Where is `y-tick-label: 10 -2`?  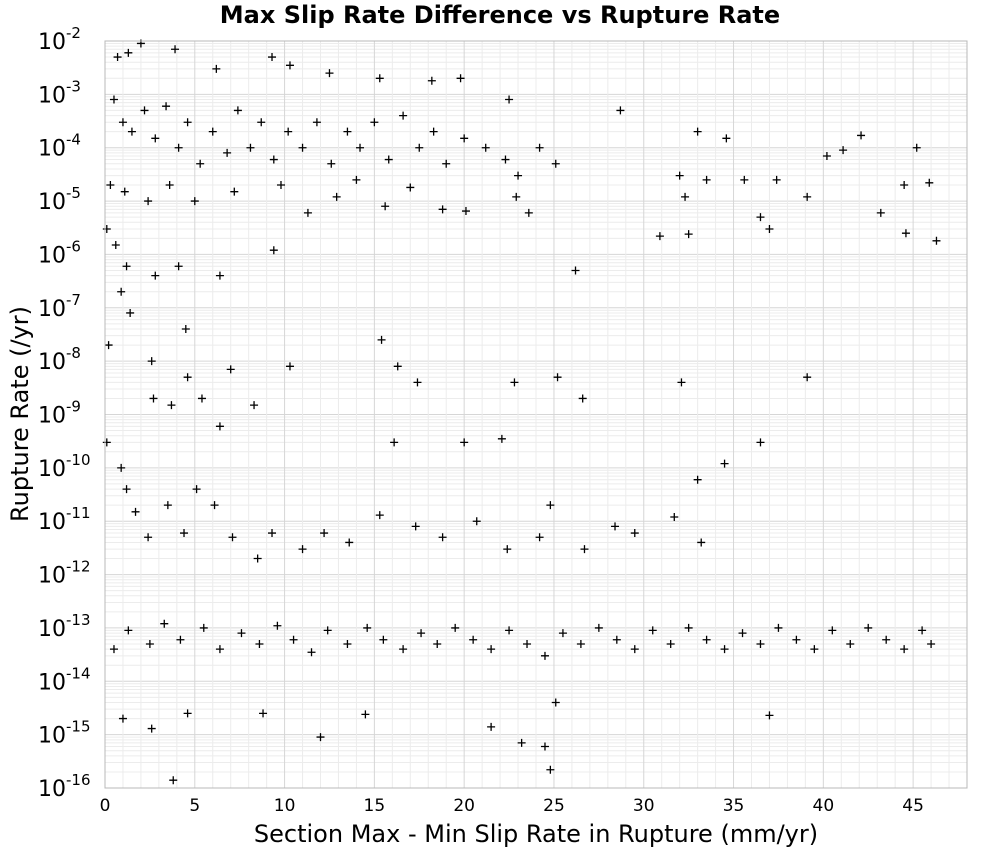
y-tick-label: 10 -2 is located at coordinates (59, 39).